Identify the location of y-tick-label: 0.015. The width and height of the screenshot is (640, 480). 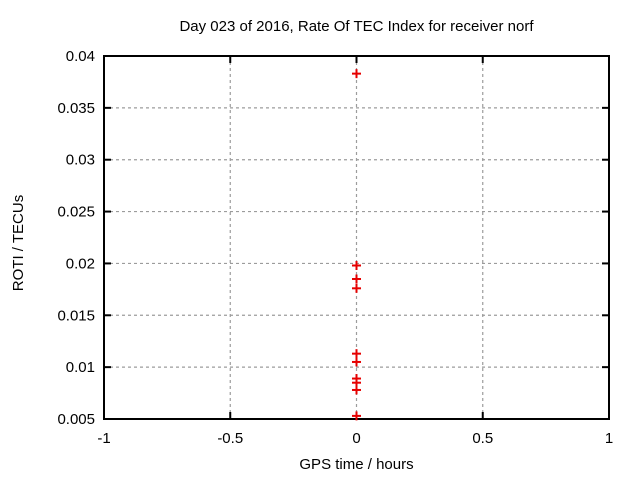
(76, 315).